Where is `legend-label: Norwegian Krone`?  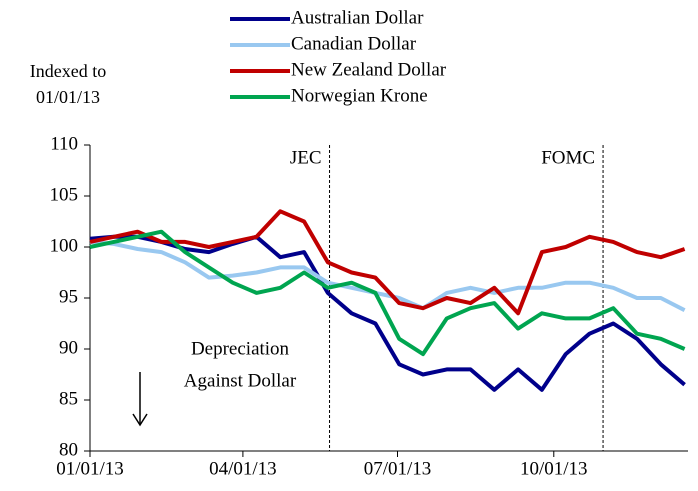
legend-label: Norwegian Krone is located at coordinates (359, 95).